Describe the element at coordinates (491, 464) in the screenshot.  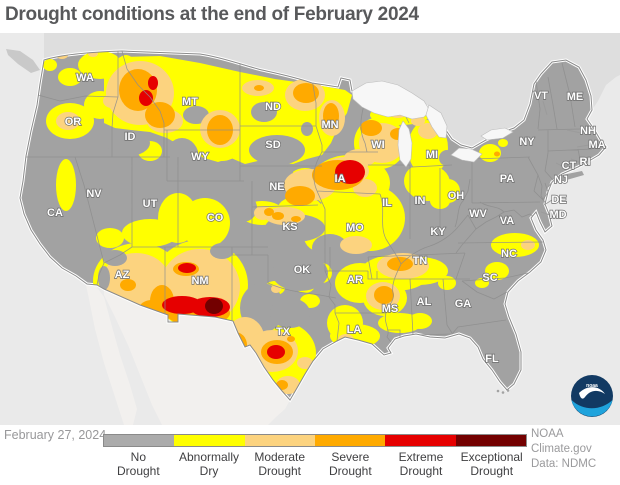
I see `legend-label-exceptional: Exceptional Drought` at that location.